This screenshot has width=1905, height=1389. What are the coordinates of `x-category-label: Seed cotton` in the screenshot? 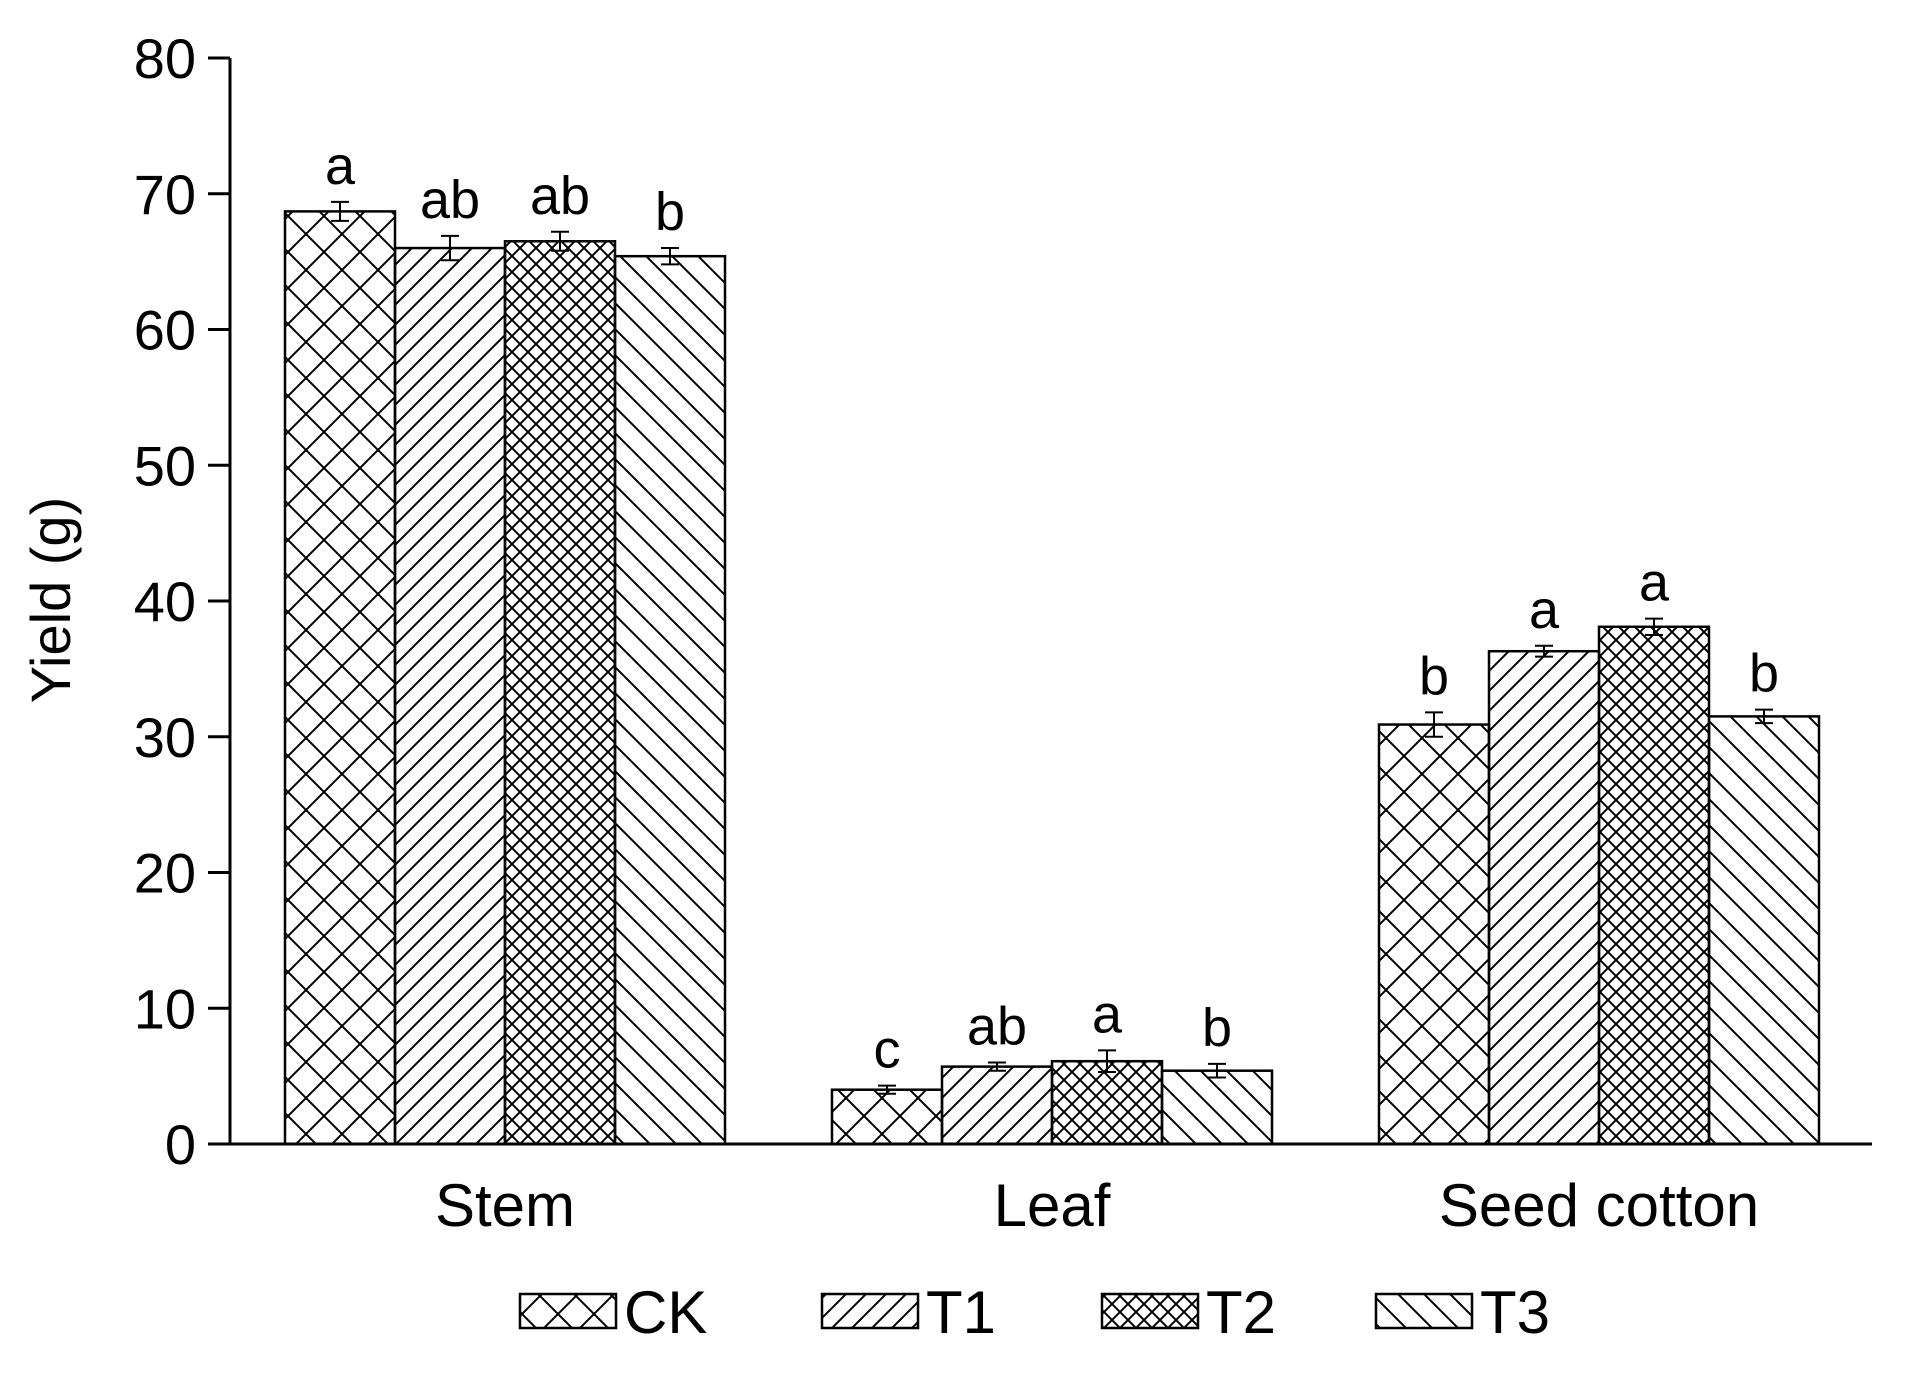 It's located at (1599, 1205).